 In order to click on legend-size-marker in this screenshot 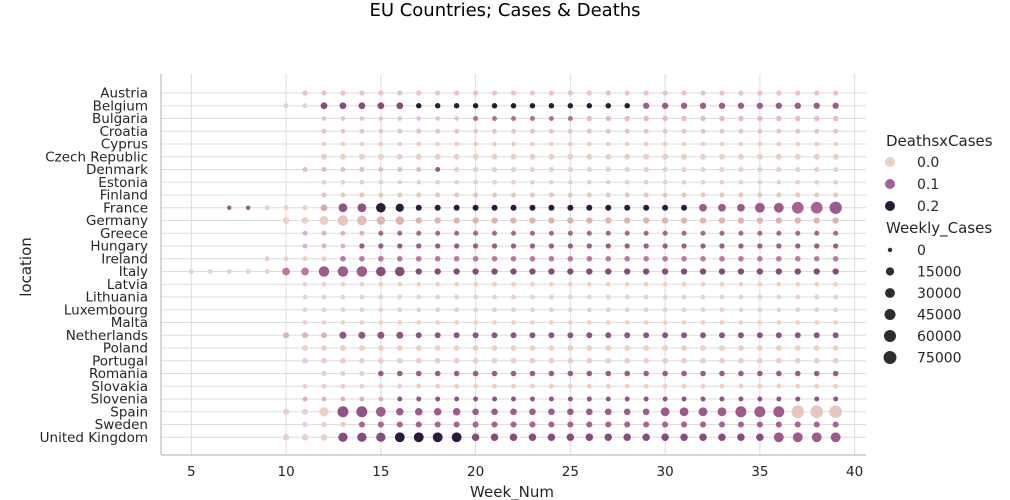, I will do `click(890, 314)`.